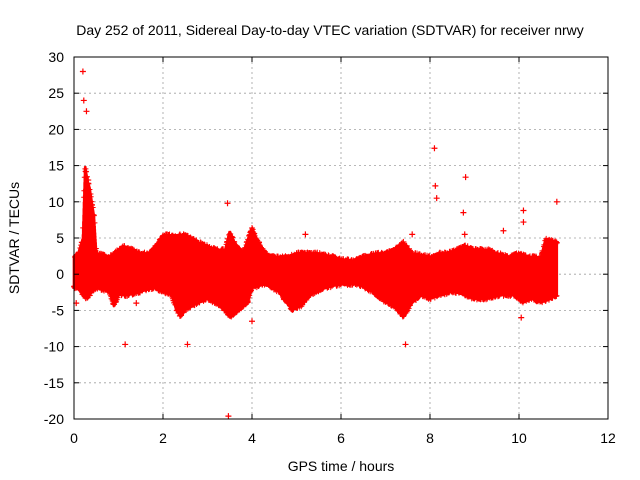 Image resolution: width=640 pixels, height=480 pixels. Describe the element at coordinates (60, 274) in the screenshot. I see `y-tick-label: 0` at that location.